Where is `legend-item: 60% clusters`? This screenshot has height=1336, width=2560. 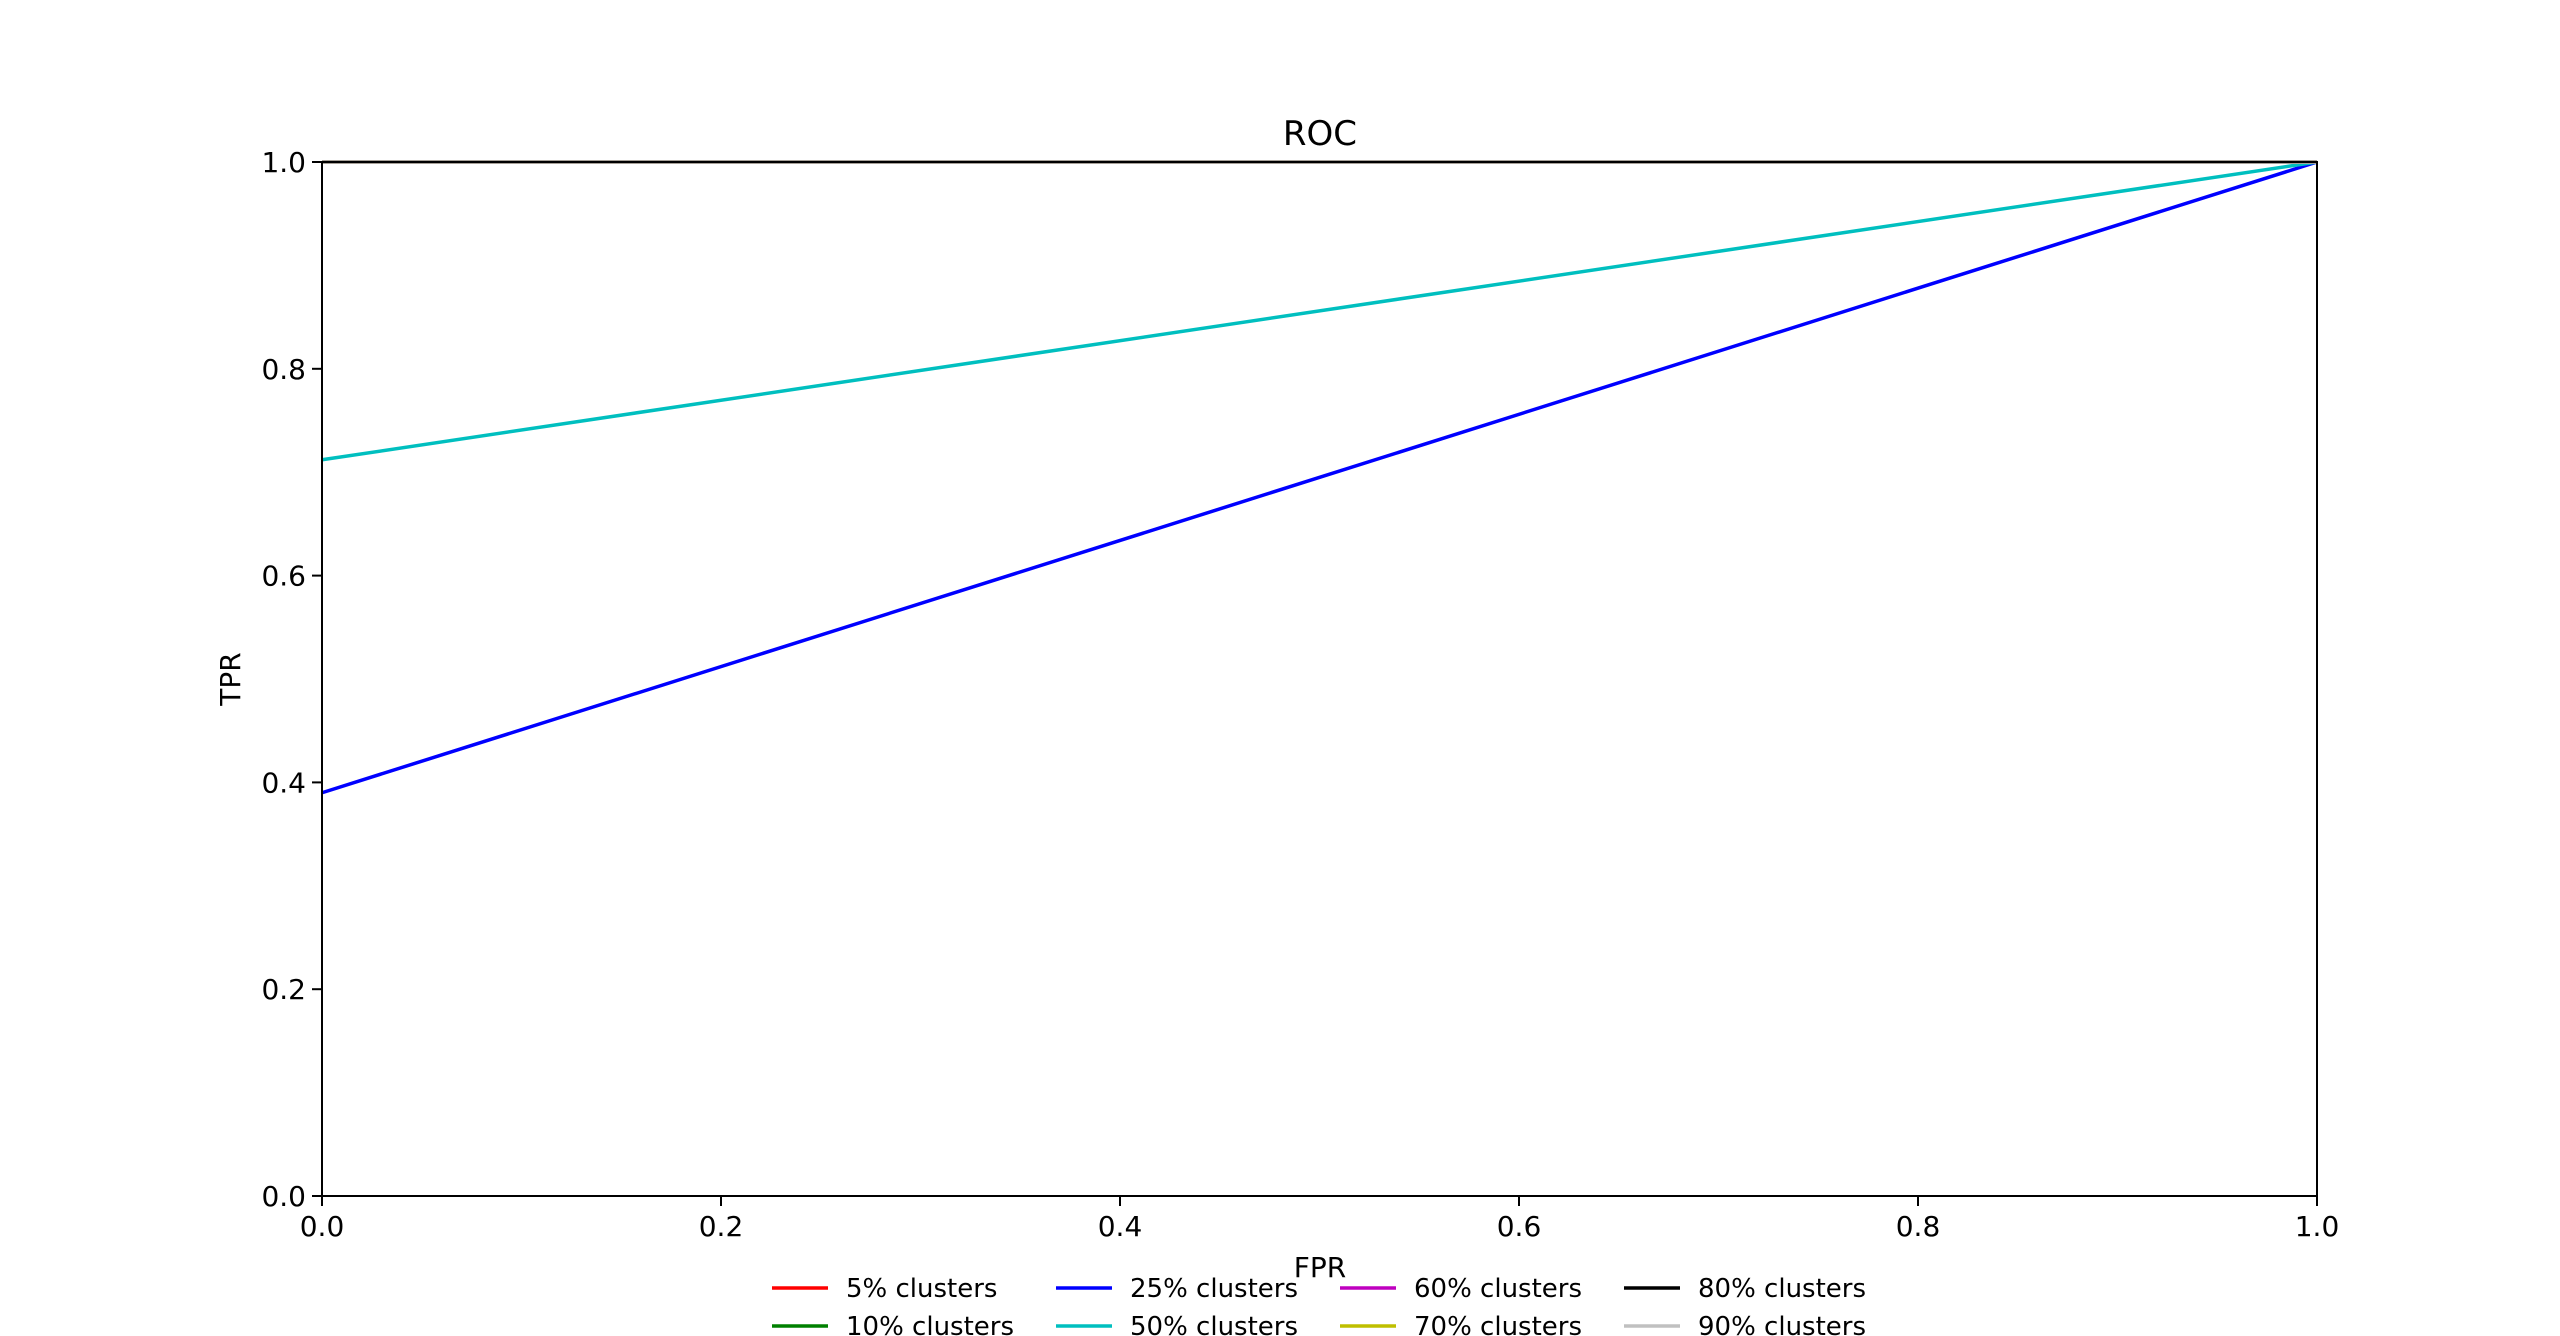 legend-item: 60% clusters is located at coordinates (1461, 1289).